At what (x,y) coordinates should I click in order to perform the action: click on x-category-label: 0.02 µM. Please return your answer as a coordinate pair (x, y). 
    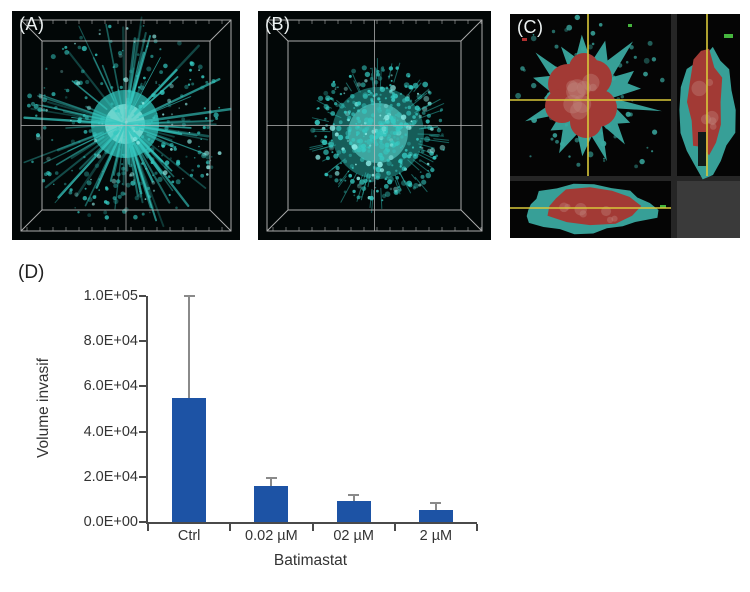
    Looking at the image, I should click on (271, 536).